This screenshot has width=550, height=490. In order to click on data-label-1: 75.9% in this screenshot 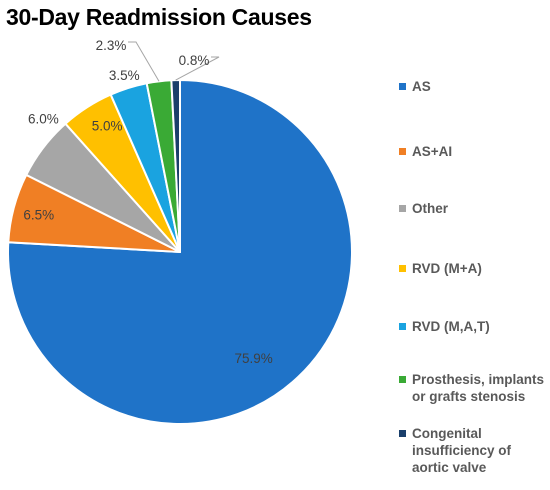, I will do `click(253, 358)`.